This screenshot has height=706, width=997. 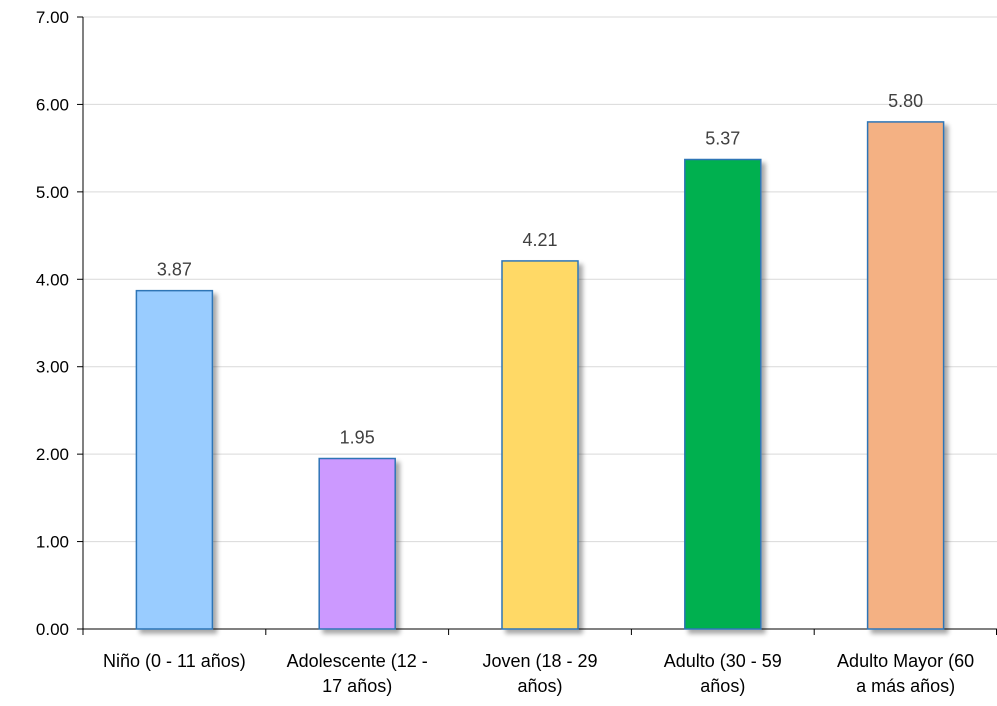 I want to click on data-label: 4.21, so click(x=539, y=240).